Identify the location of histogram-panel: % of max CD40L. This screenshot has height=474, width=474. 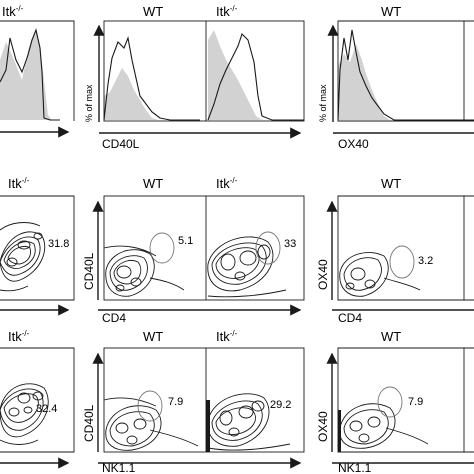
(194, 85).